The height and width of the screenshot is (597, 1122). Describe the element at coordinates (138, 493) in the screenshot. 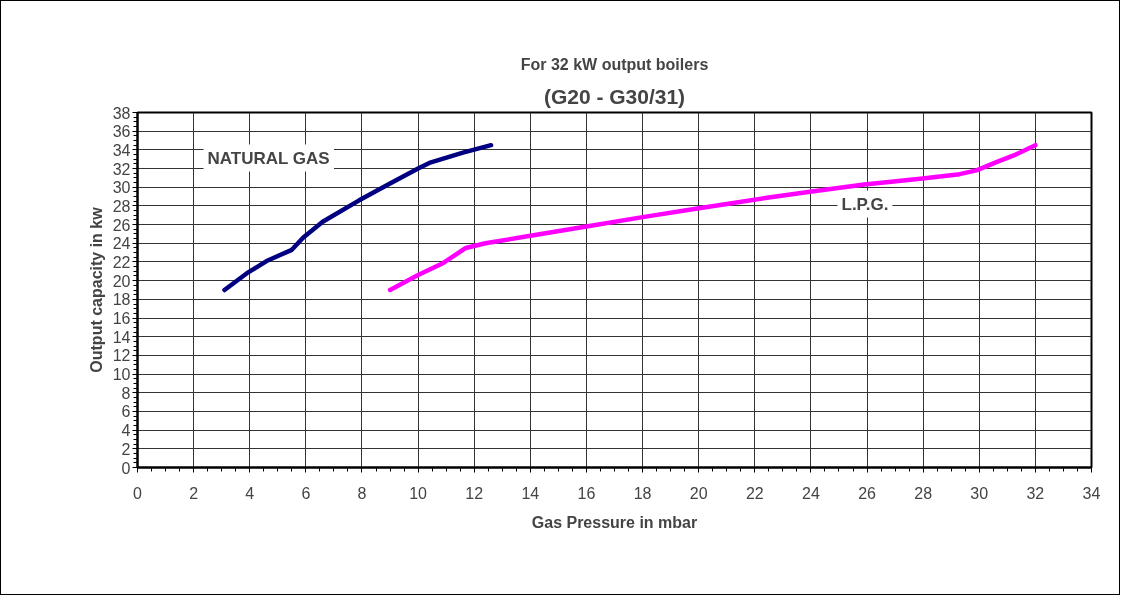

I see `x-tick-label: 0` at that location.